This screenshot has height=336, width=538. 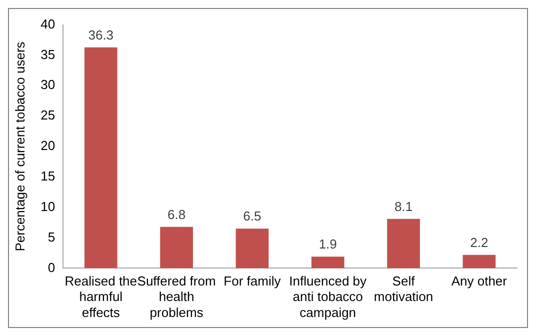 I want to click on x-tick-label: Suffered from health problems, so click(x=176, y=297).